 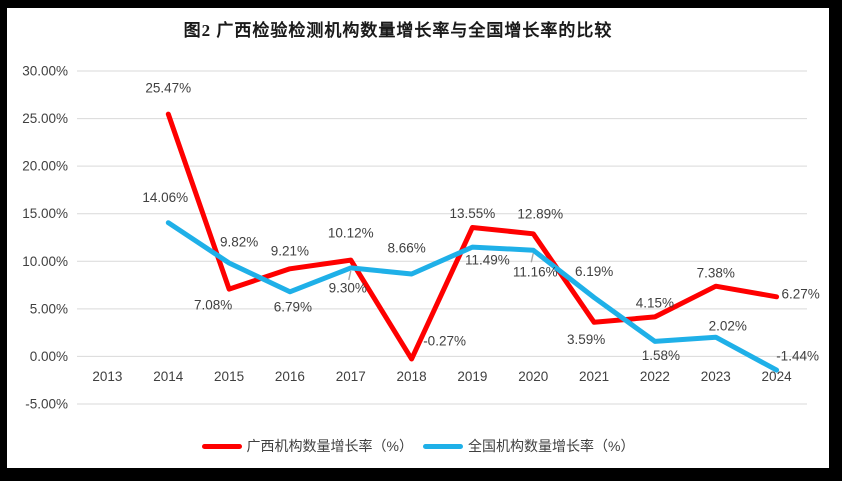 I want to click on x-axis-tick-label: 2019, so click(x=472, y=376).